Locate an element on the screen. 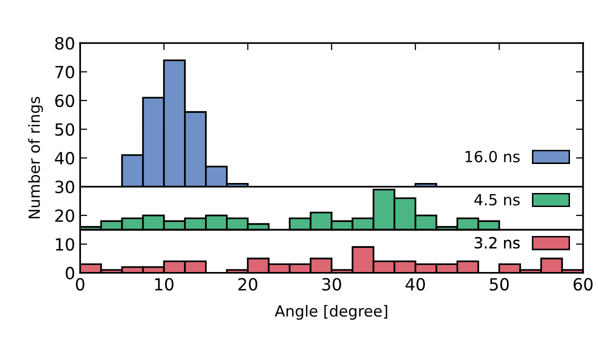 This screenshot has height=359, width=598. x-tick-label: 10 is located at coordinates (164, 284).